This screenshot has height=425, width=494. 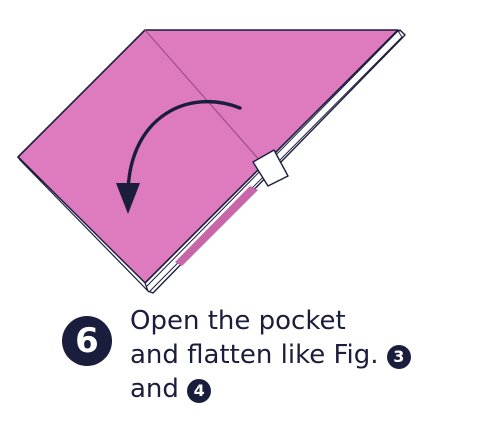 What do you see at coordinates (83, 224) in the screenshot?
I see `paper-left-edge` at bounding box center [83, 224].